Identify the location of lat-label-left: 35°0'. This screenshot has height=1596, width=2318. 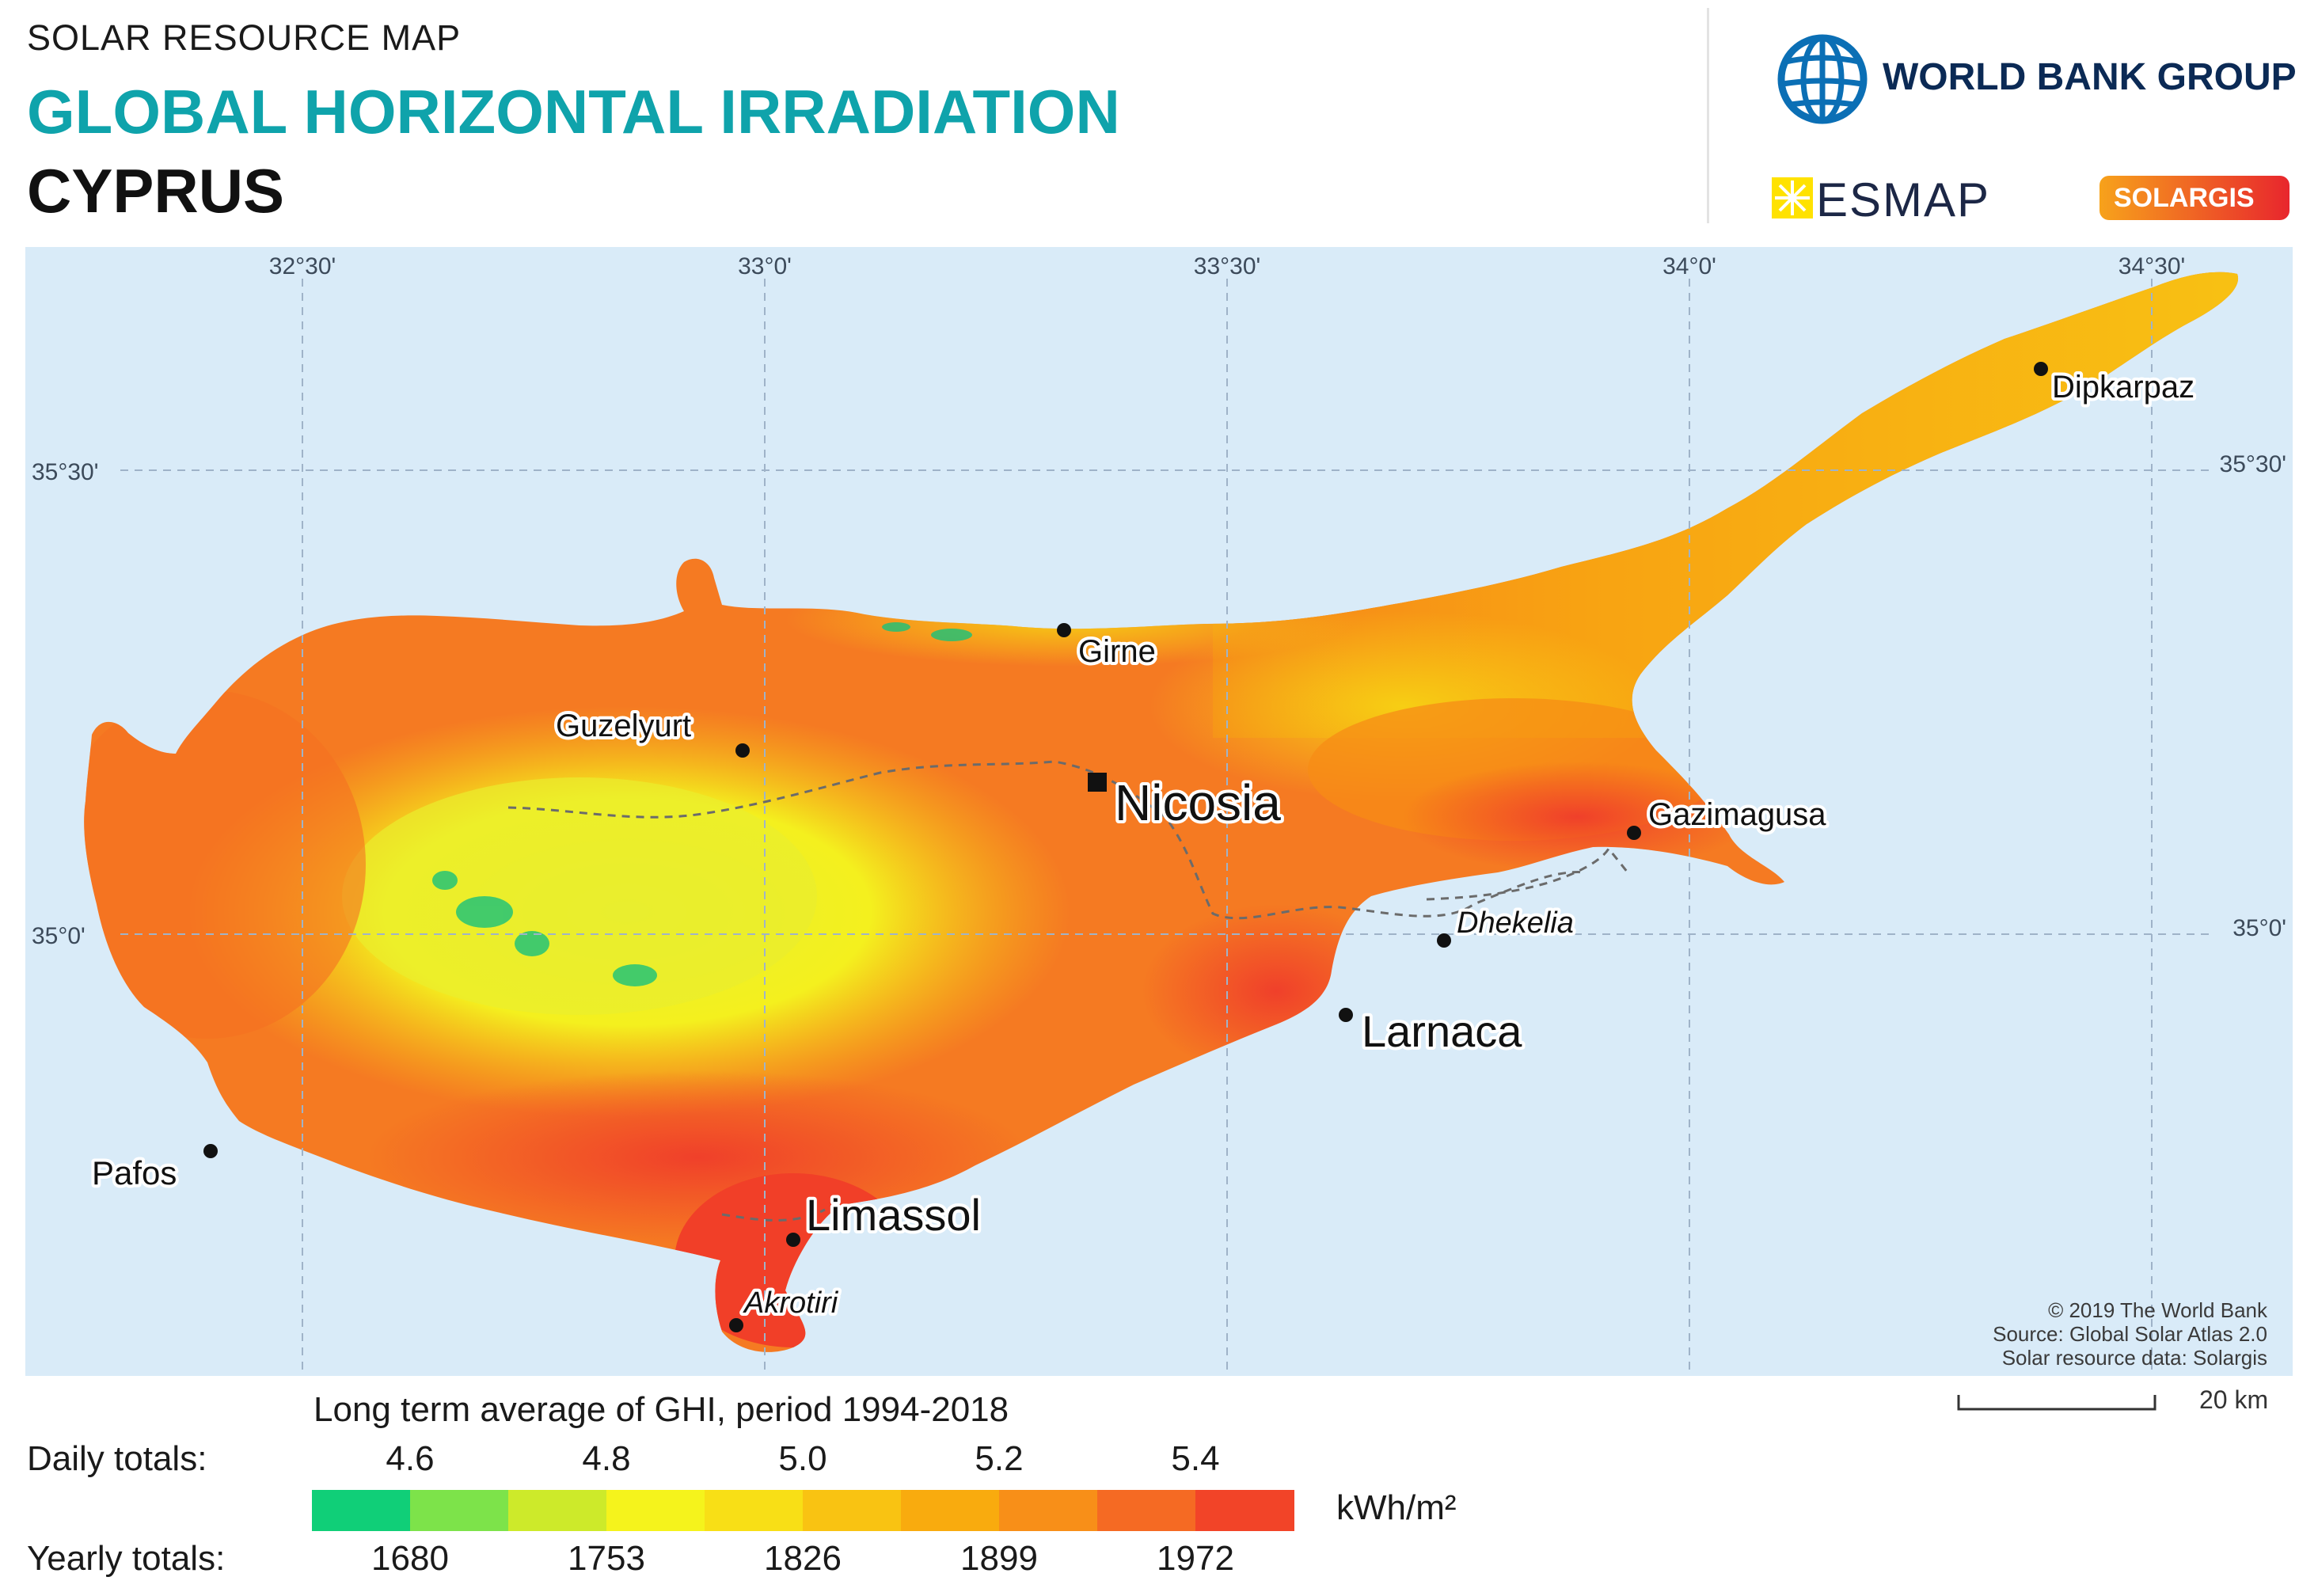
(59, 936).